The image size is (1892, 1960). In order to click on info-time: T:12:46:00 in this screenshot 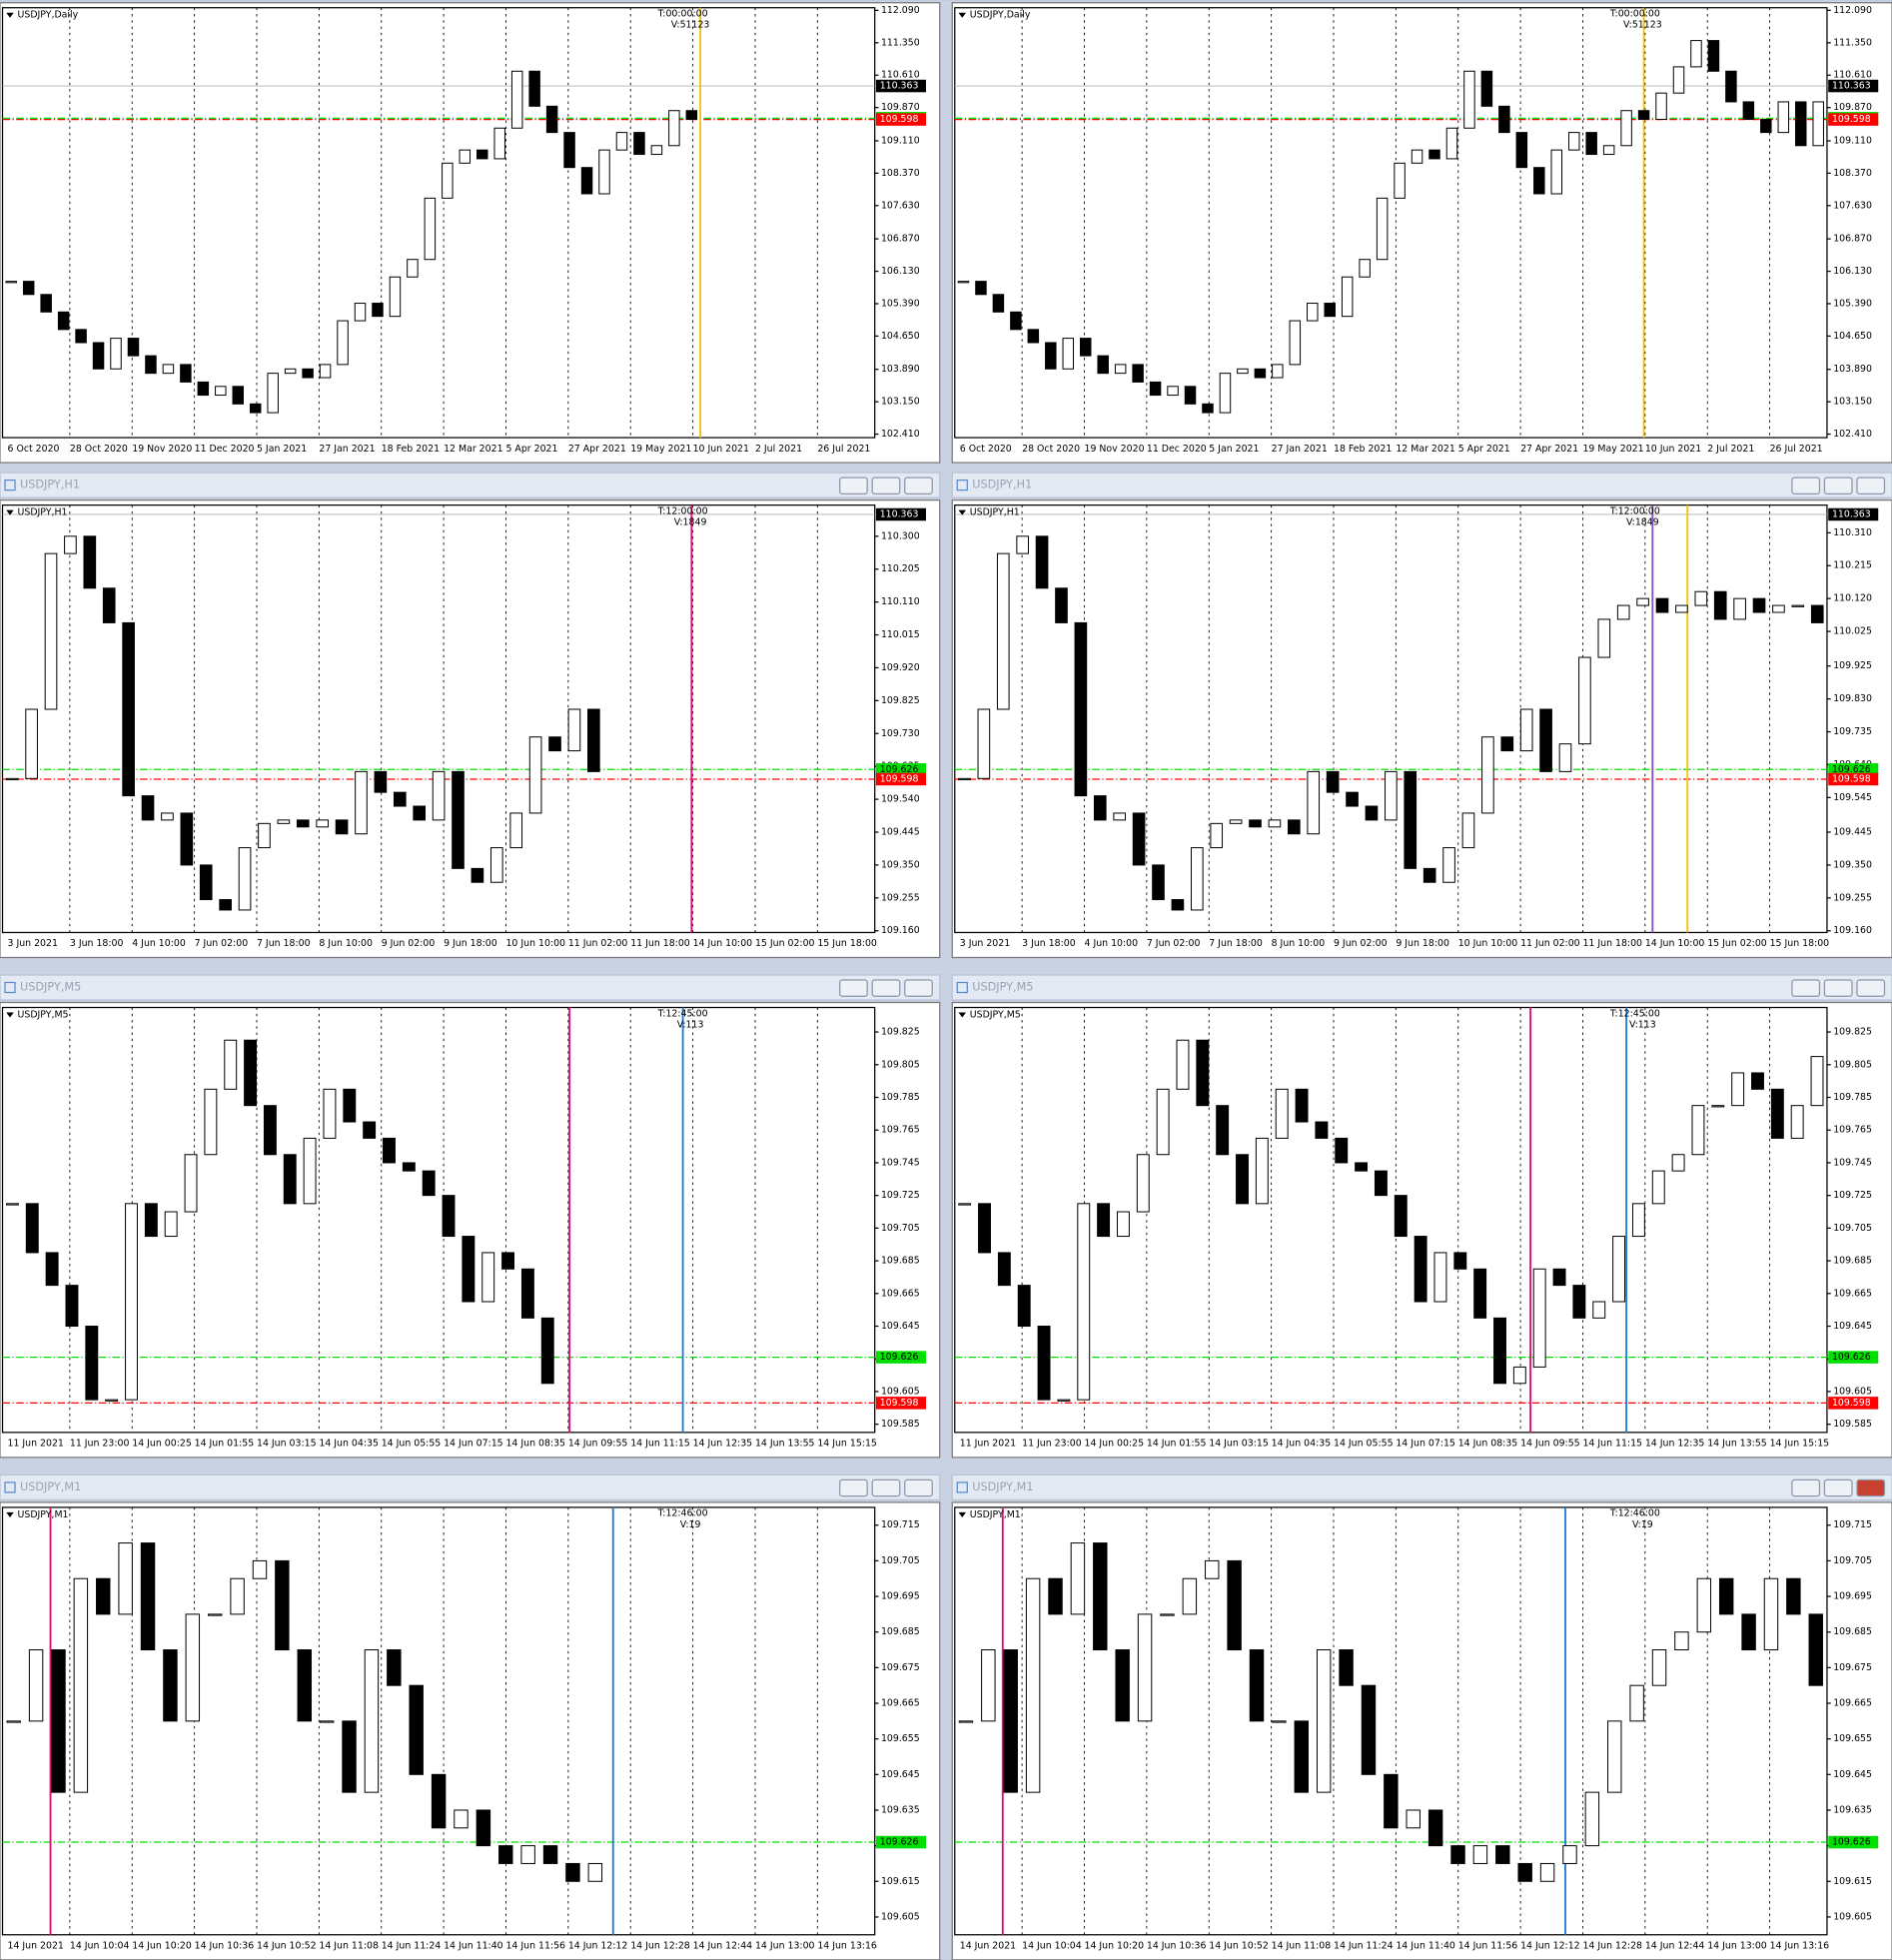, I will do `click(1634, 1513)`.